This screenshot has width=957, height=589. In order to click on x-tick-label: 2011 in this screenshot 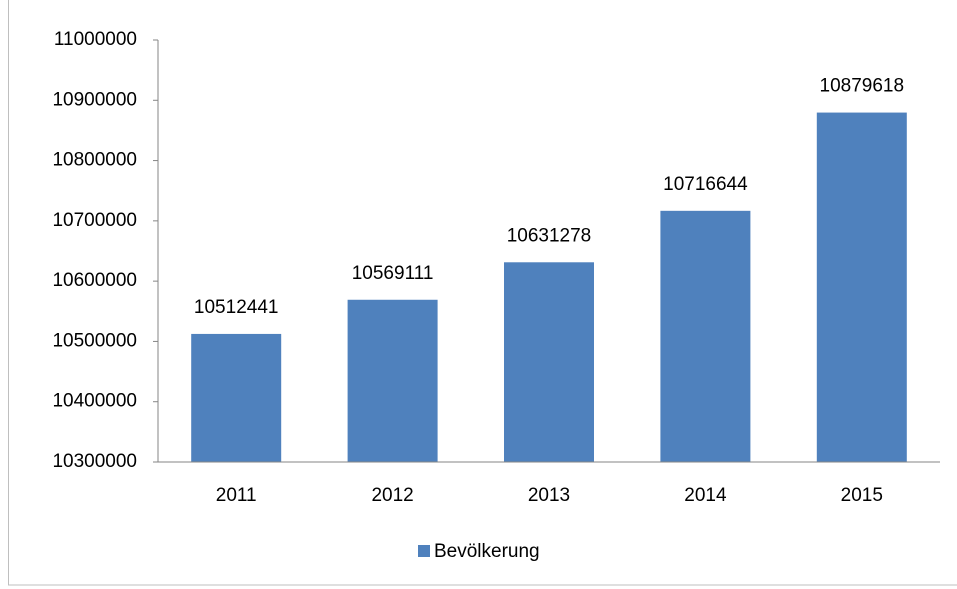, I will do `click(236, 495)`.